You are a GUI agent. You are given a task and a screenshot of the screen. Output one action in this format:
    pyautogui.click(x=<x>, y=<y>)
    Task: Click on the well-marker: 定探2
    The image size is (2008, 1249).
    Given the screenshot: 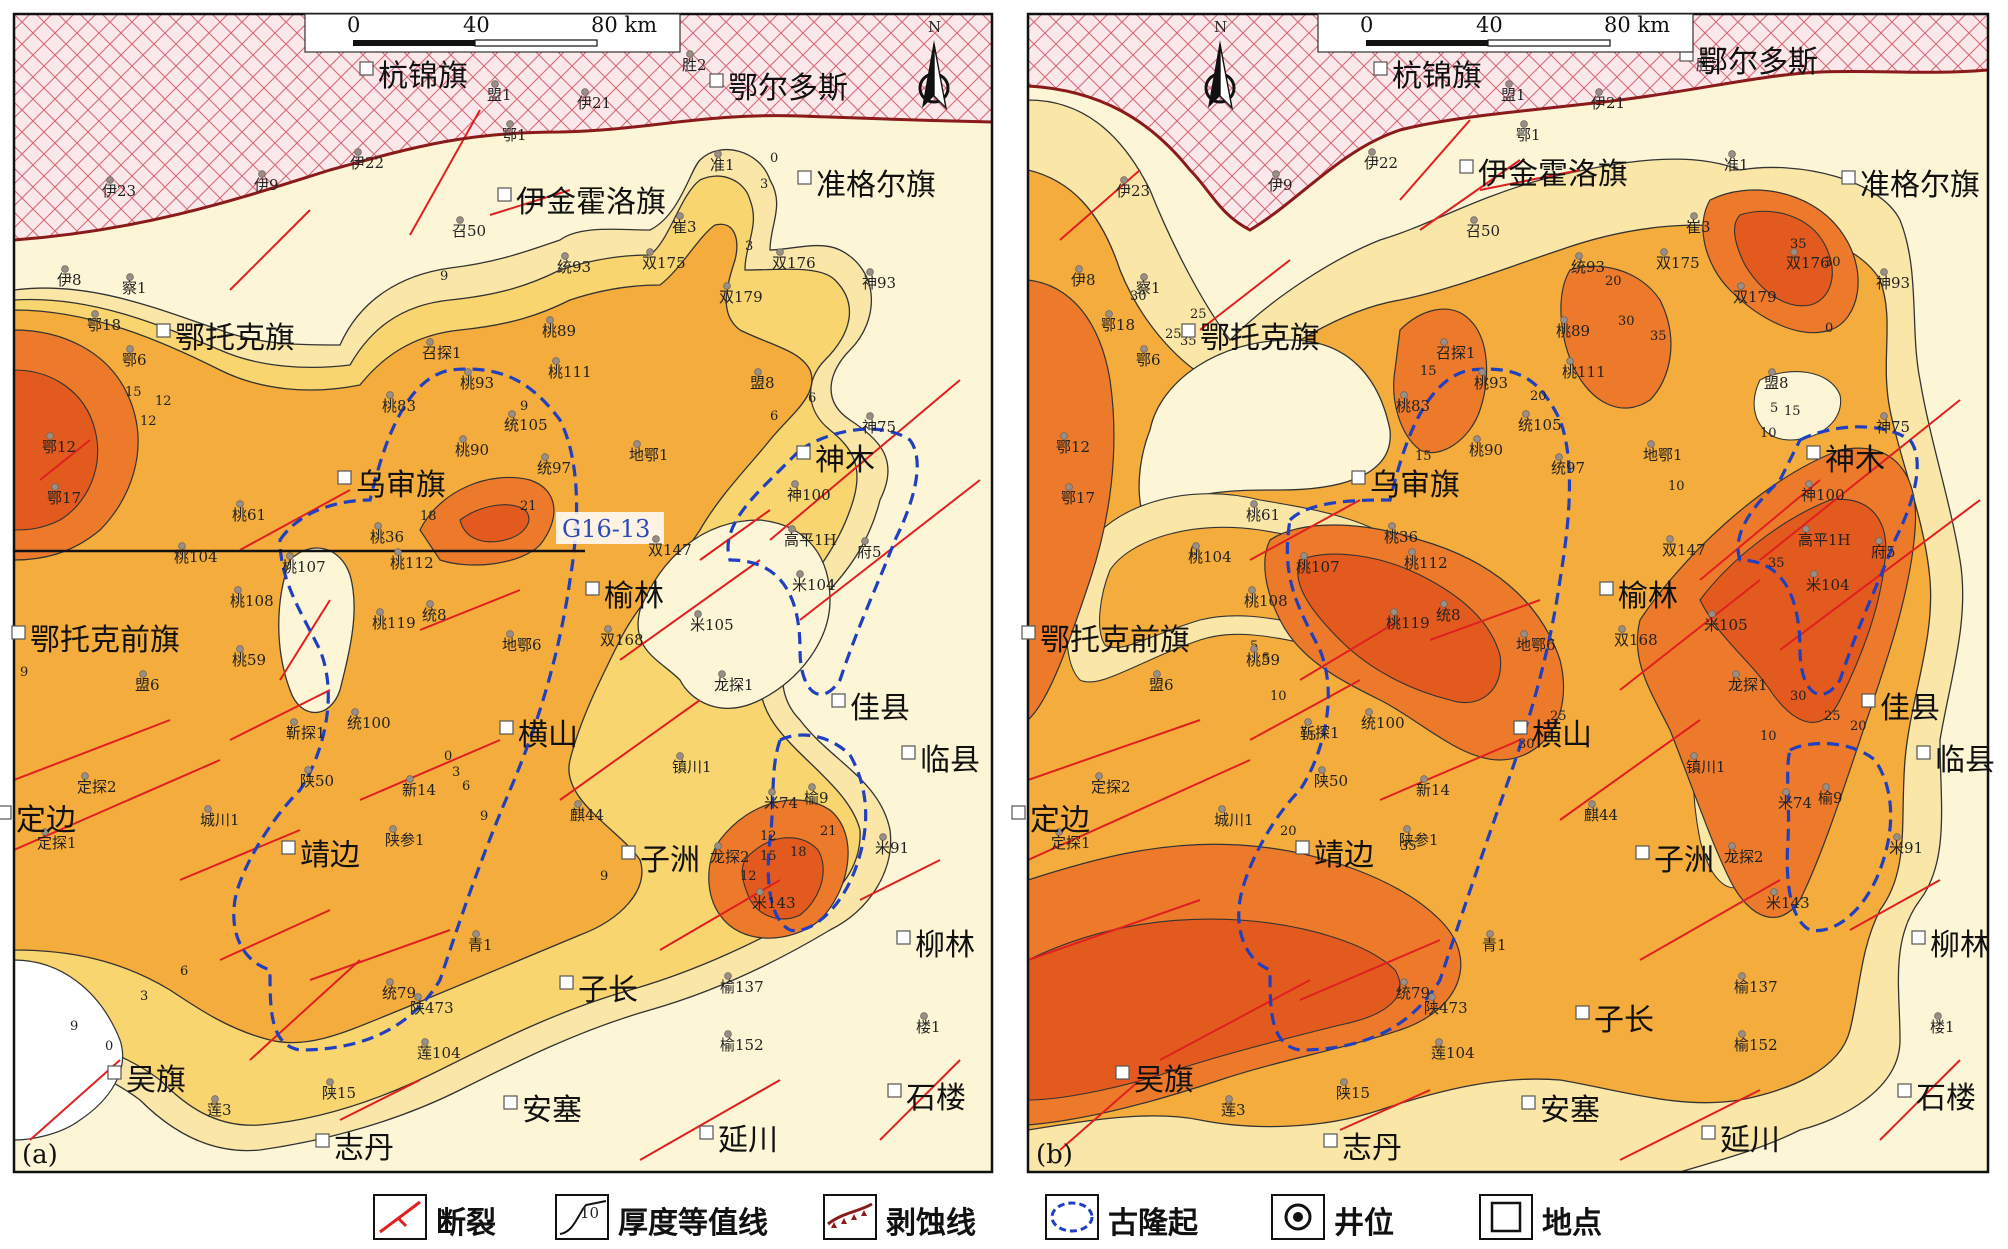 What is the action you would take?
    pyautogui.click(x=97, y=784)
    